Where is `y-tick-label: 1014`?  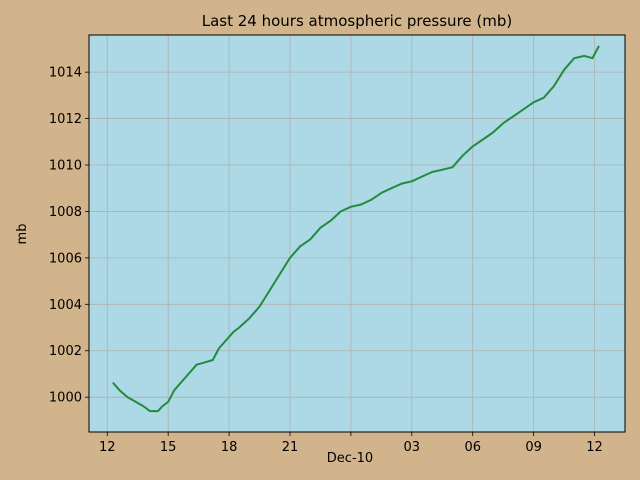
y-tick-label: 1014 is located at coordinates (65, 73).